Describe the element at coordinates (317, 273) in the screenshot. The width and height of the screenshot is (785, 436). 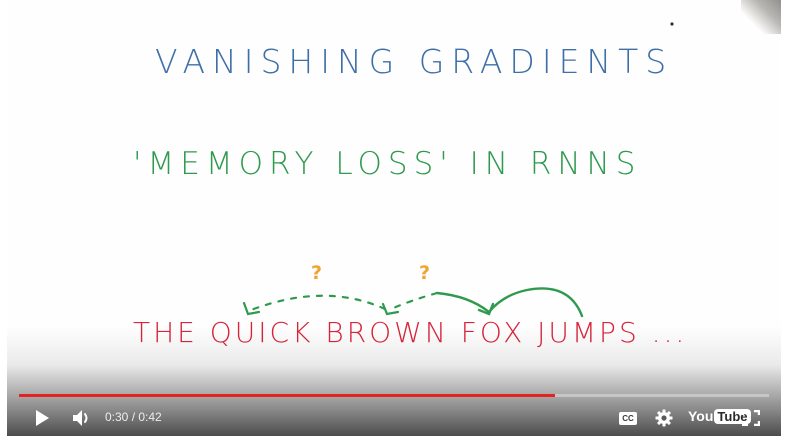
I see `question-mark-1: ?` at that location.